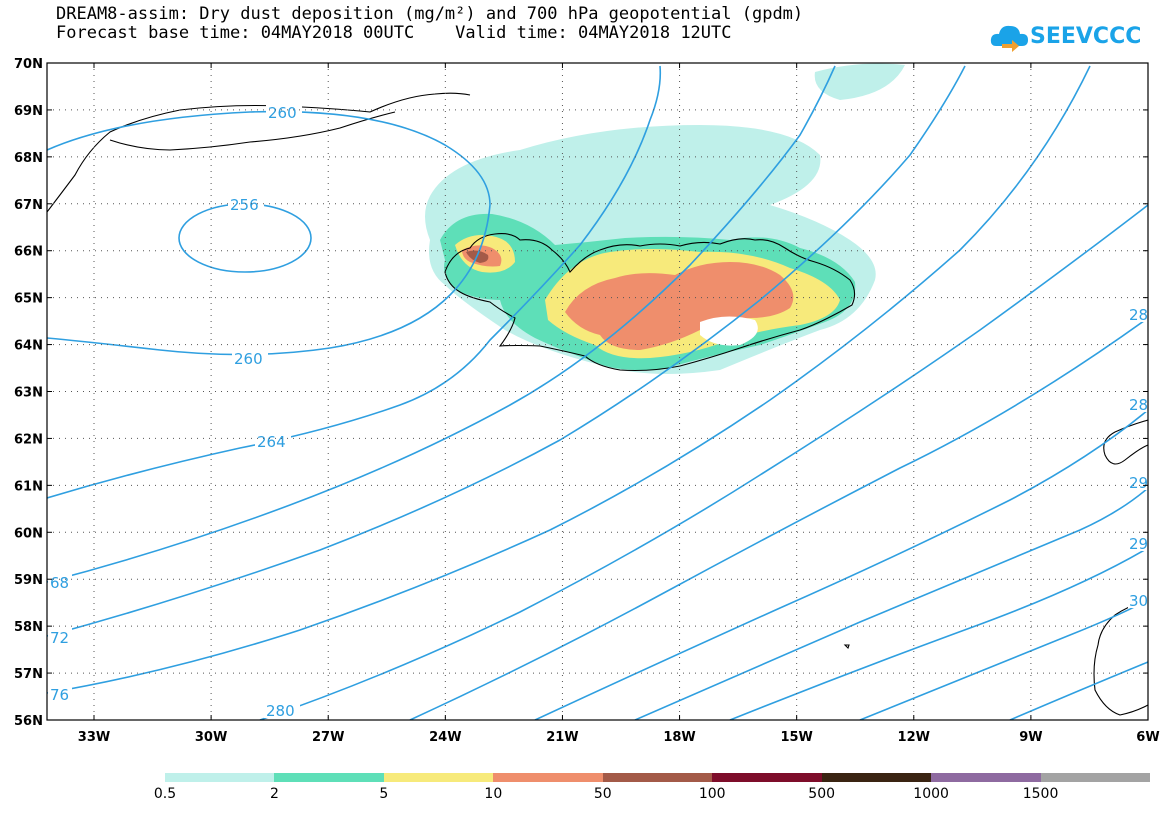  I want to click on lat-label: 59N, so click(28, 580).